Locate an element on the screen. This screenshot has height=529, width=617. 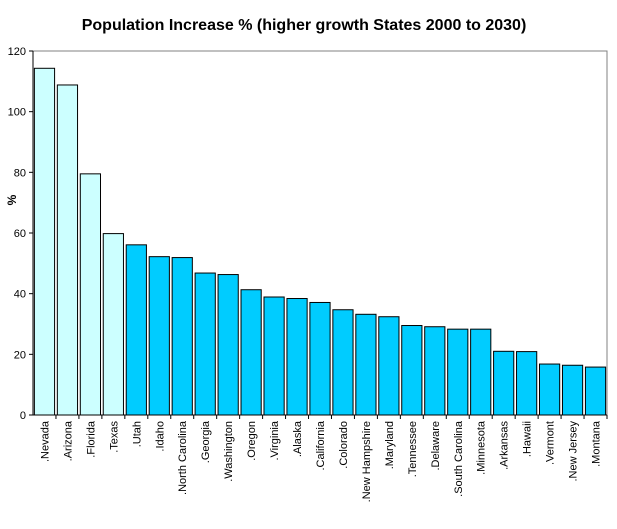
category-label: .Alaska is located at coordinates (298, 438).